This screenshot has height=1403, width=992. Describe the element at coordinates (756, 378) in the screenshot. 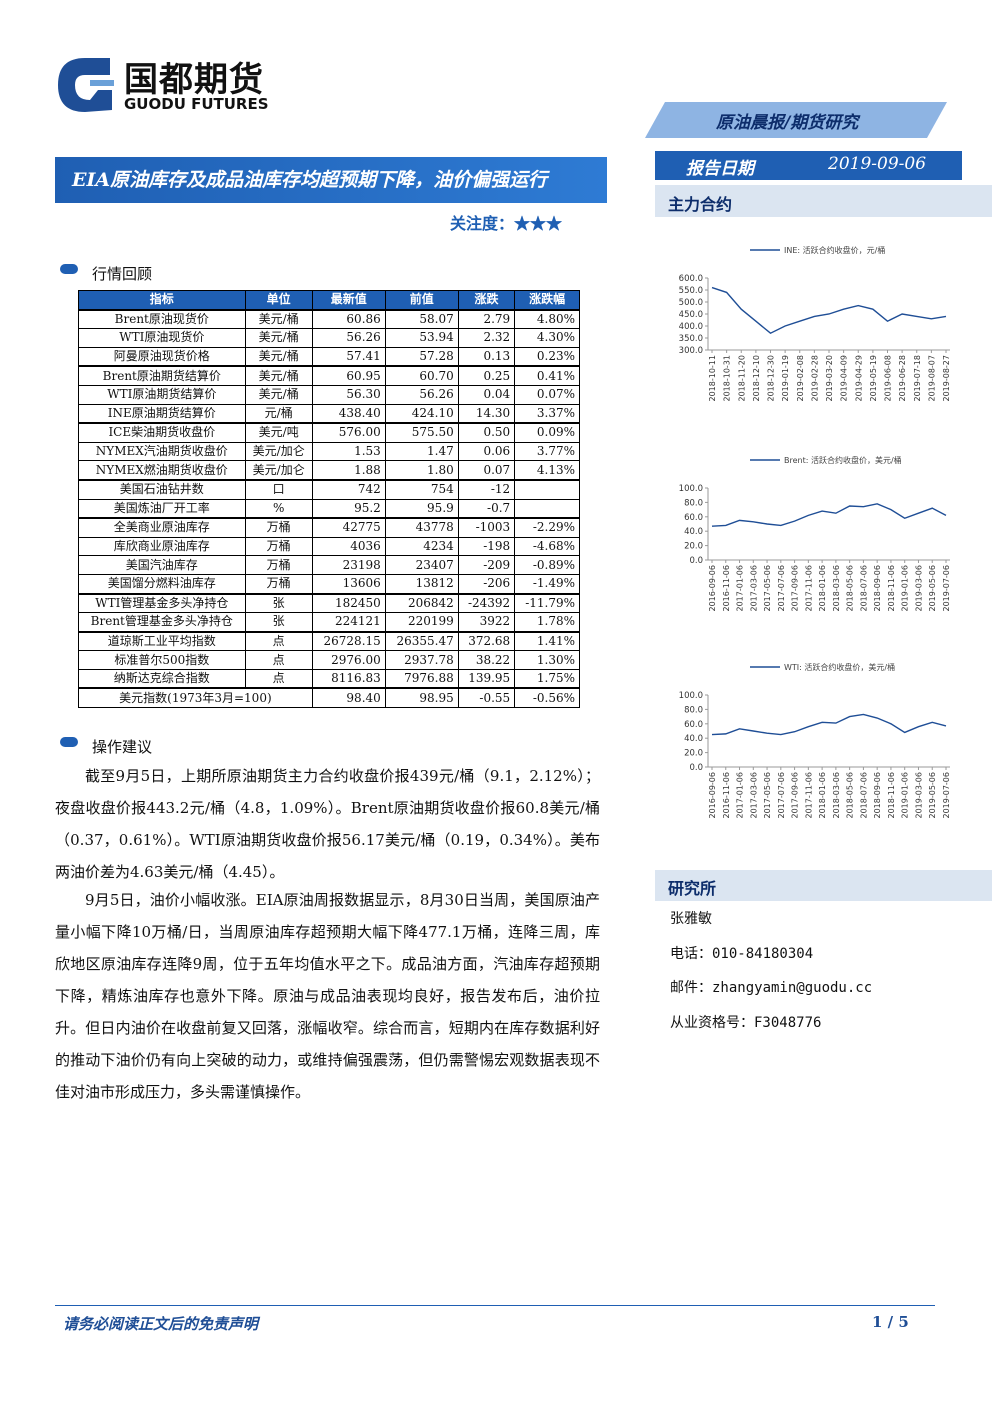

I see `x-tick-label: 2018-12-10` at that location.